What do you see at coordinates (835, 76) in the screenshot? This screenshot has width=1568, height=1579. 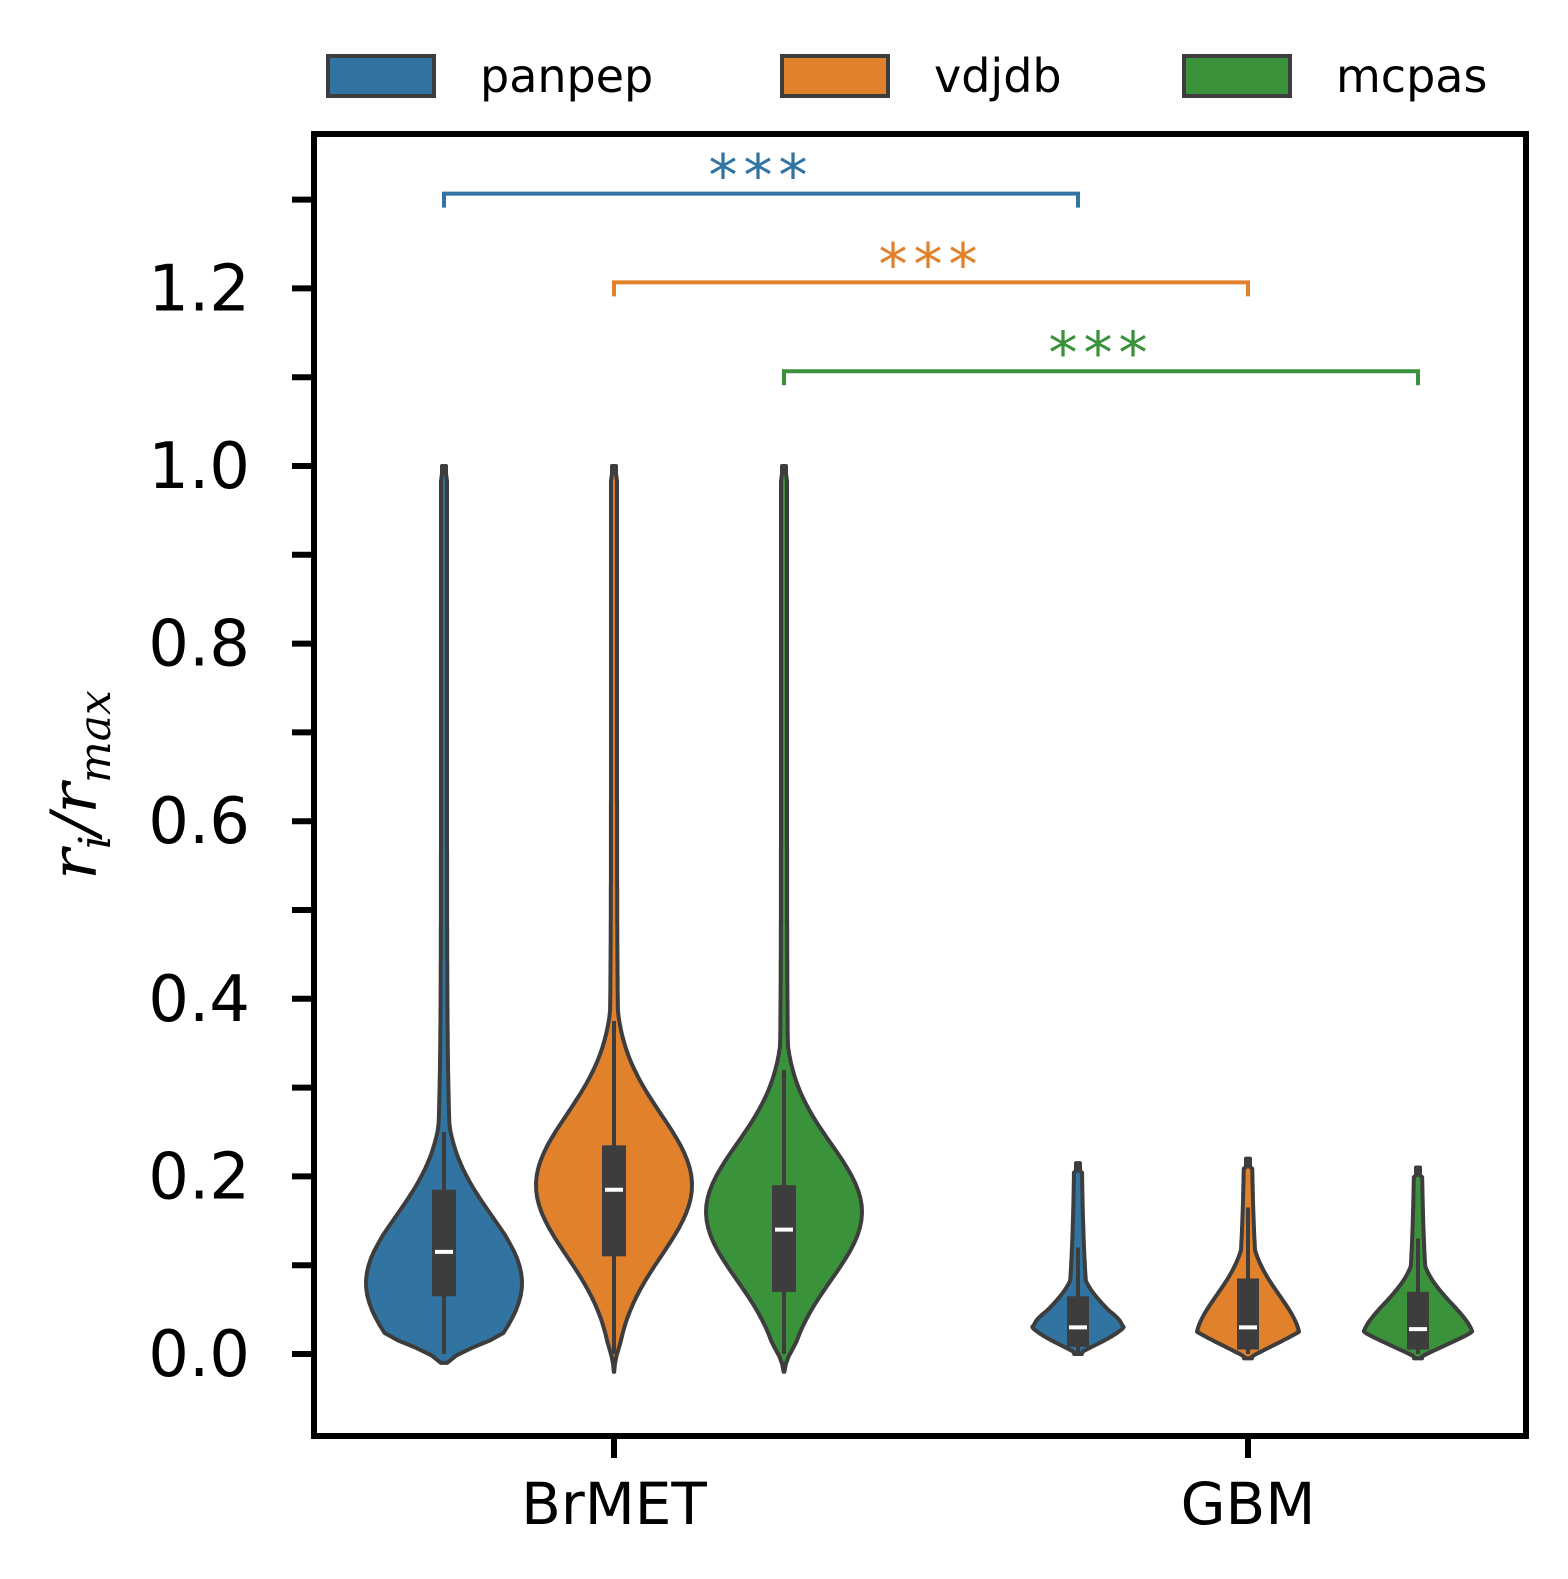 I see `legend-swatch-vdjdb` at bounding box center [835, 76].